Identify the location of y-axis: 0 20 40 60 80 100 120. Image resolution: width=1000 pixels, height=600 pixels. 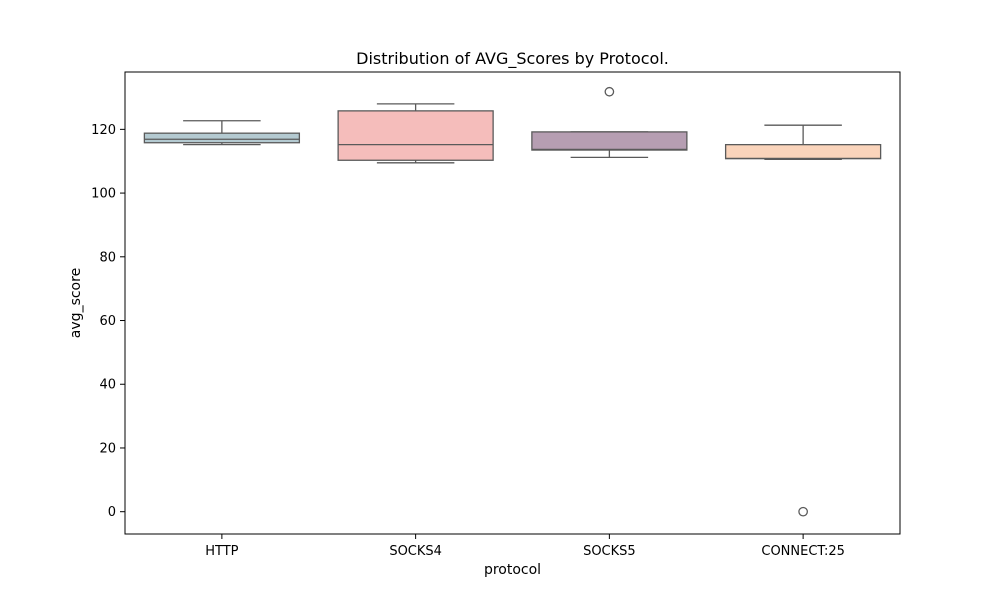
(108, 321).